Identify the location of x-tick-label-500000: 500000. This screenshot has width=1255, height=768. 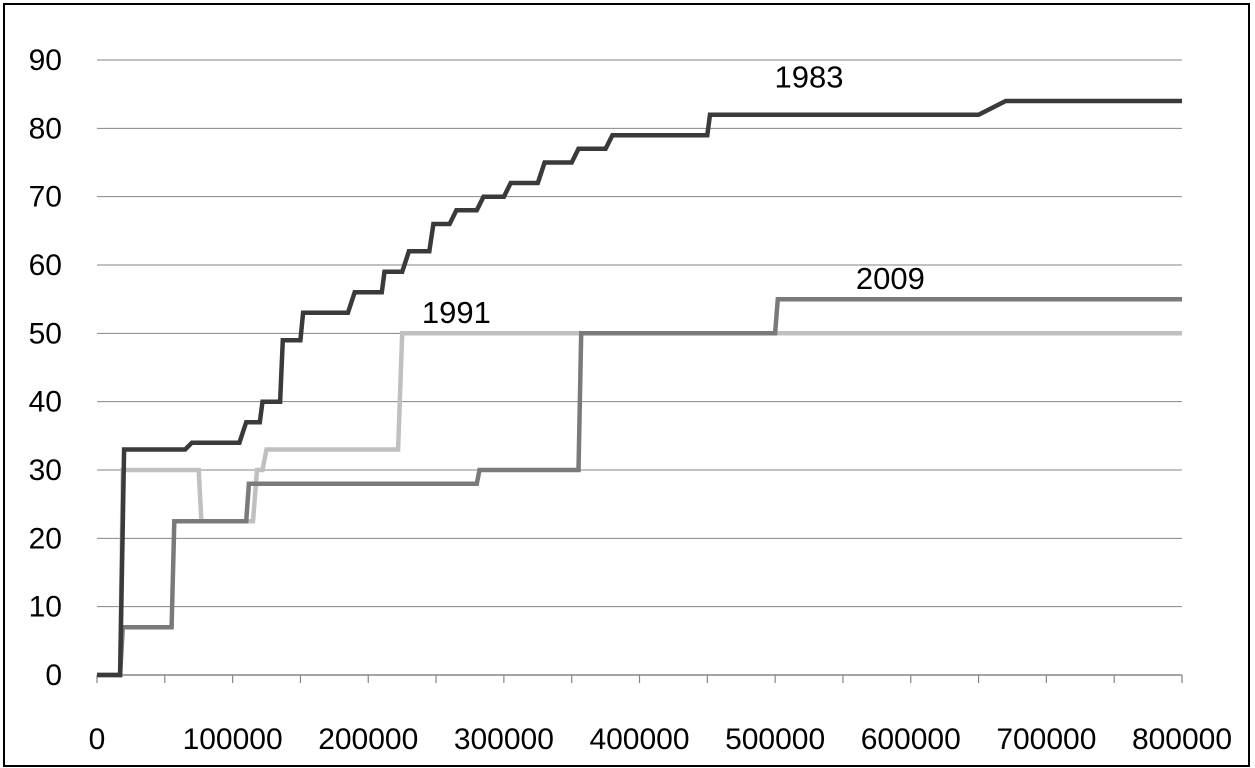
(775, 739).